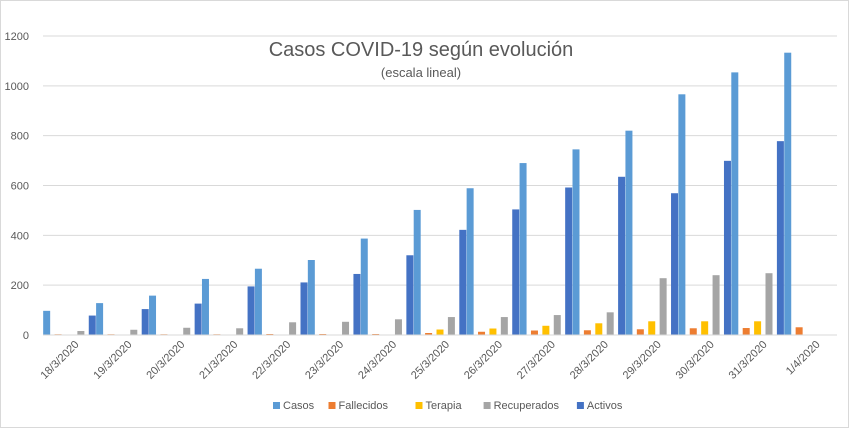 The height and width of the screenshot is (429, 849). Describe the element at coordinates (377, 360) in the screenshot. I see `x-tick-label: 24/3/2020` at that location.